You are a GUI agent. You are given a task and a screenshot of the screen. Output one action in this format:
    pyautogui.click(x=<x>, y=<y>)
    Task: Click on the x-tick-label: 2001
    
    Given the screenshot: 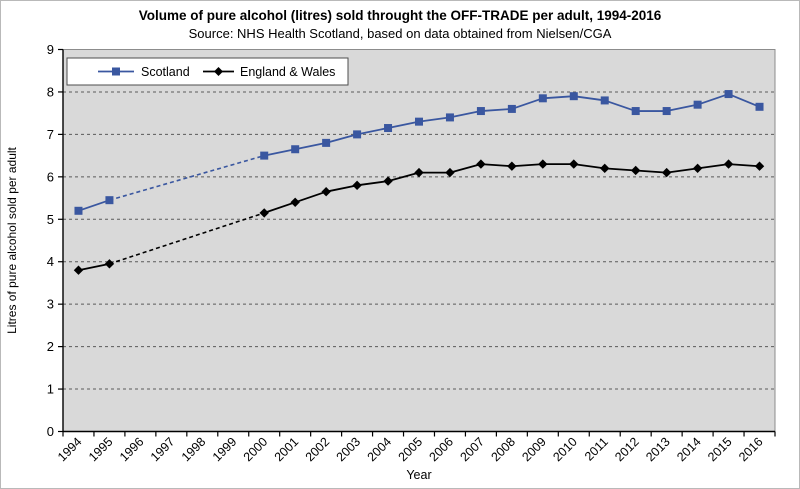 What is the action you would take?
    pyautogui.click(x=287, y=450)
    